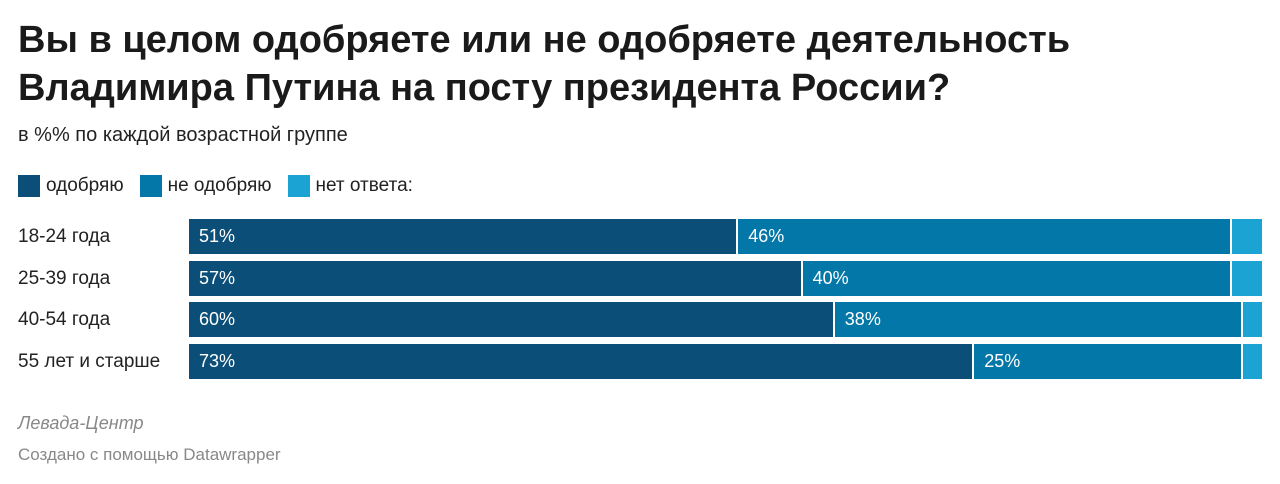 This screenshot has width=1280, height=484. Describe the element at coordinates (830, 278) in the screenshot. I see `data-label-1-1: 40%` at that location.